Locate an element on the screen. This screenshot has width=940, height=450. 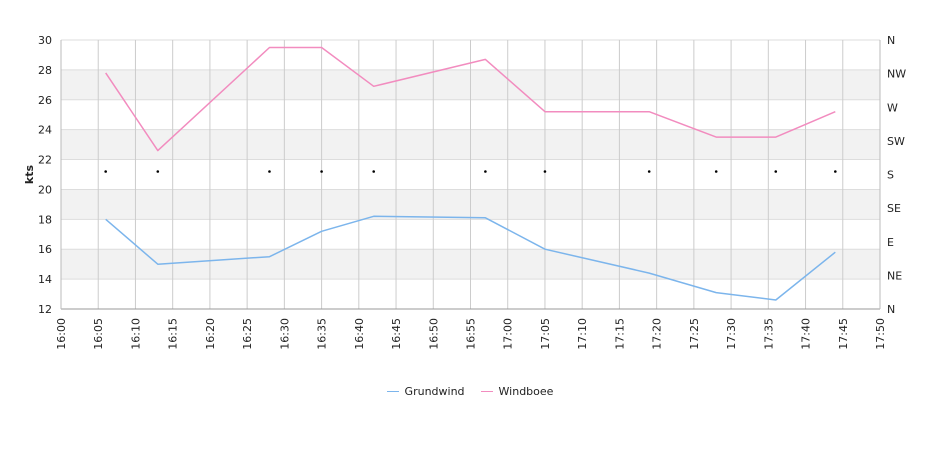
x-tick-label: 17:40 is located at coordinates (806, 334).